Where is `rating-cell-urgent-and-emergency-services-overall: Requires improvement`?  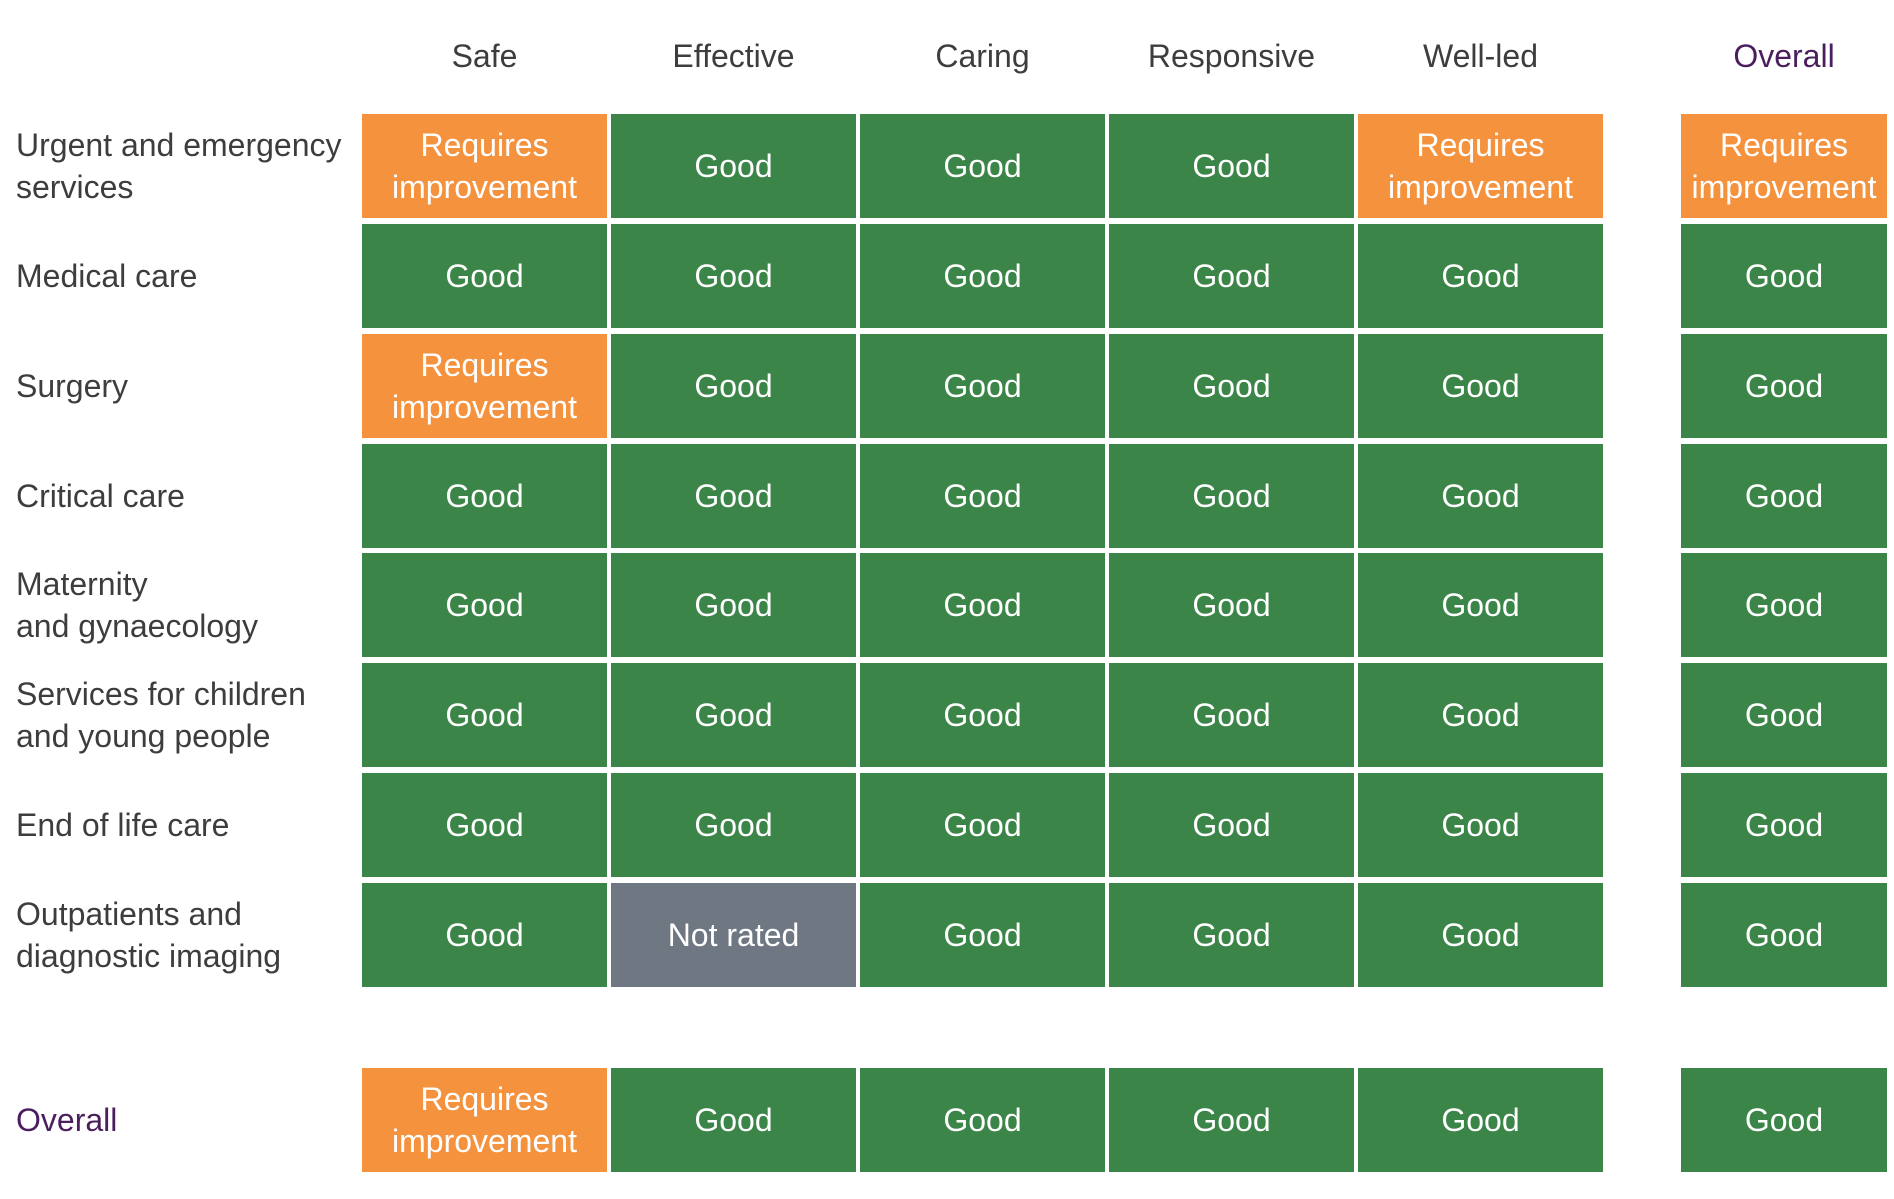 rating-cell-urgent-and-emergency-services-overall: Requires improvement is located at coordinates (1784, 166).